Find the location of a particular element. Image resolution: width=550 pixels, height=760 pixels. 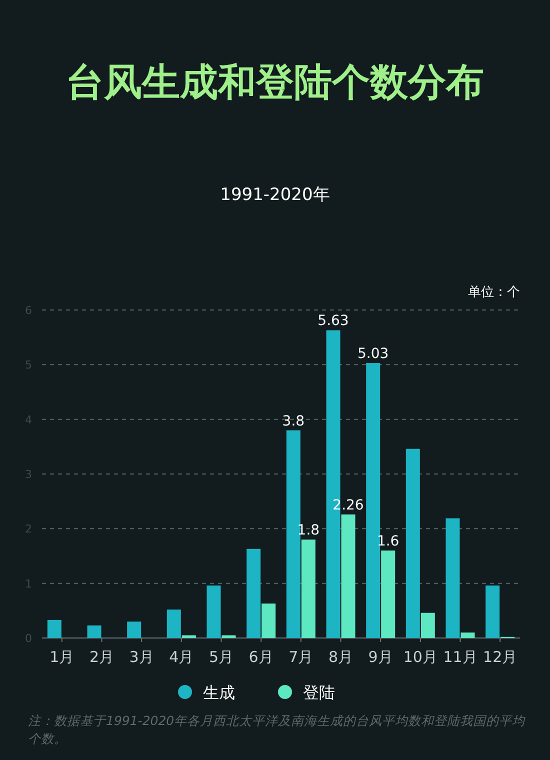

x-tick-label: 5月 is located at coordinates (221, 657).